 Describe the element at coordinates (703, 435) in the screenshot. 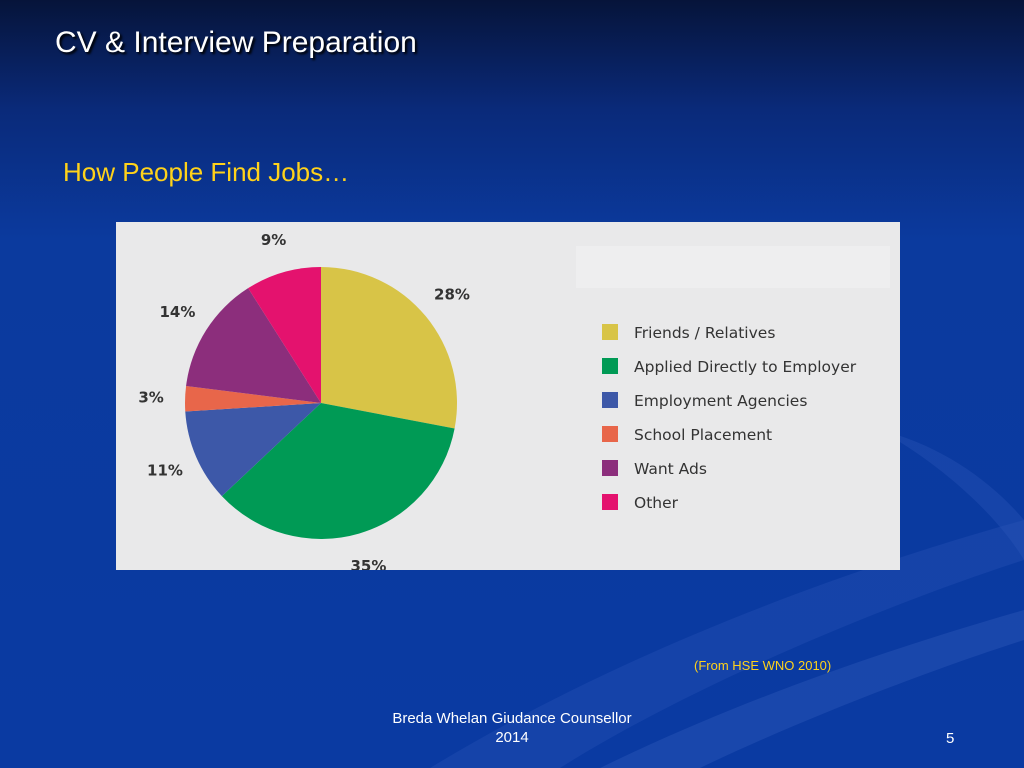

I see `legend-label-3: School Placement` at that location.